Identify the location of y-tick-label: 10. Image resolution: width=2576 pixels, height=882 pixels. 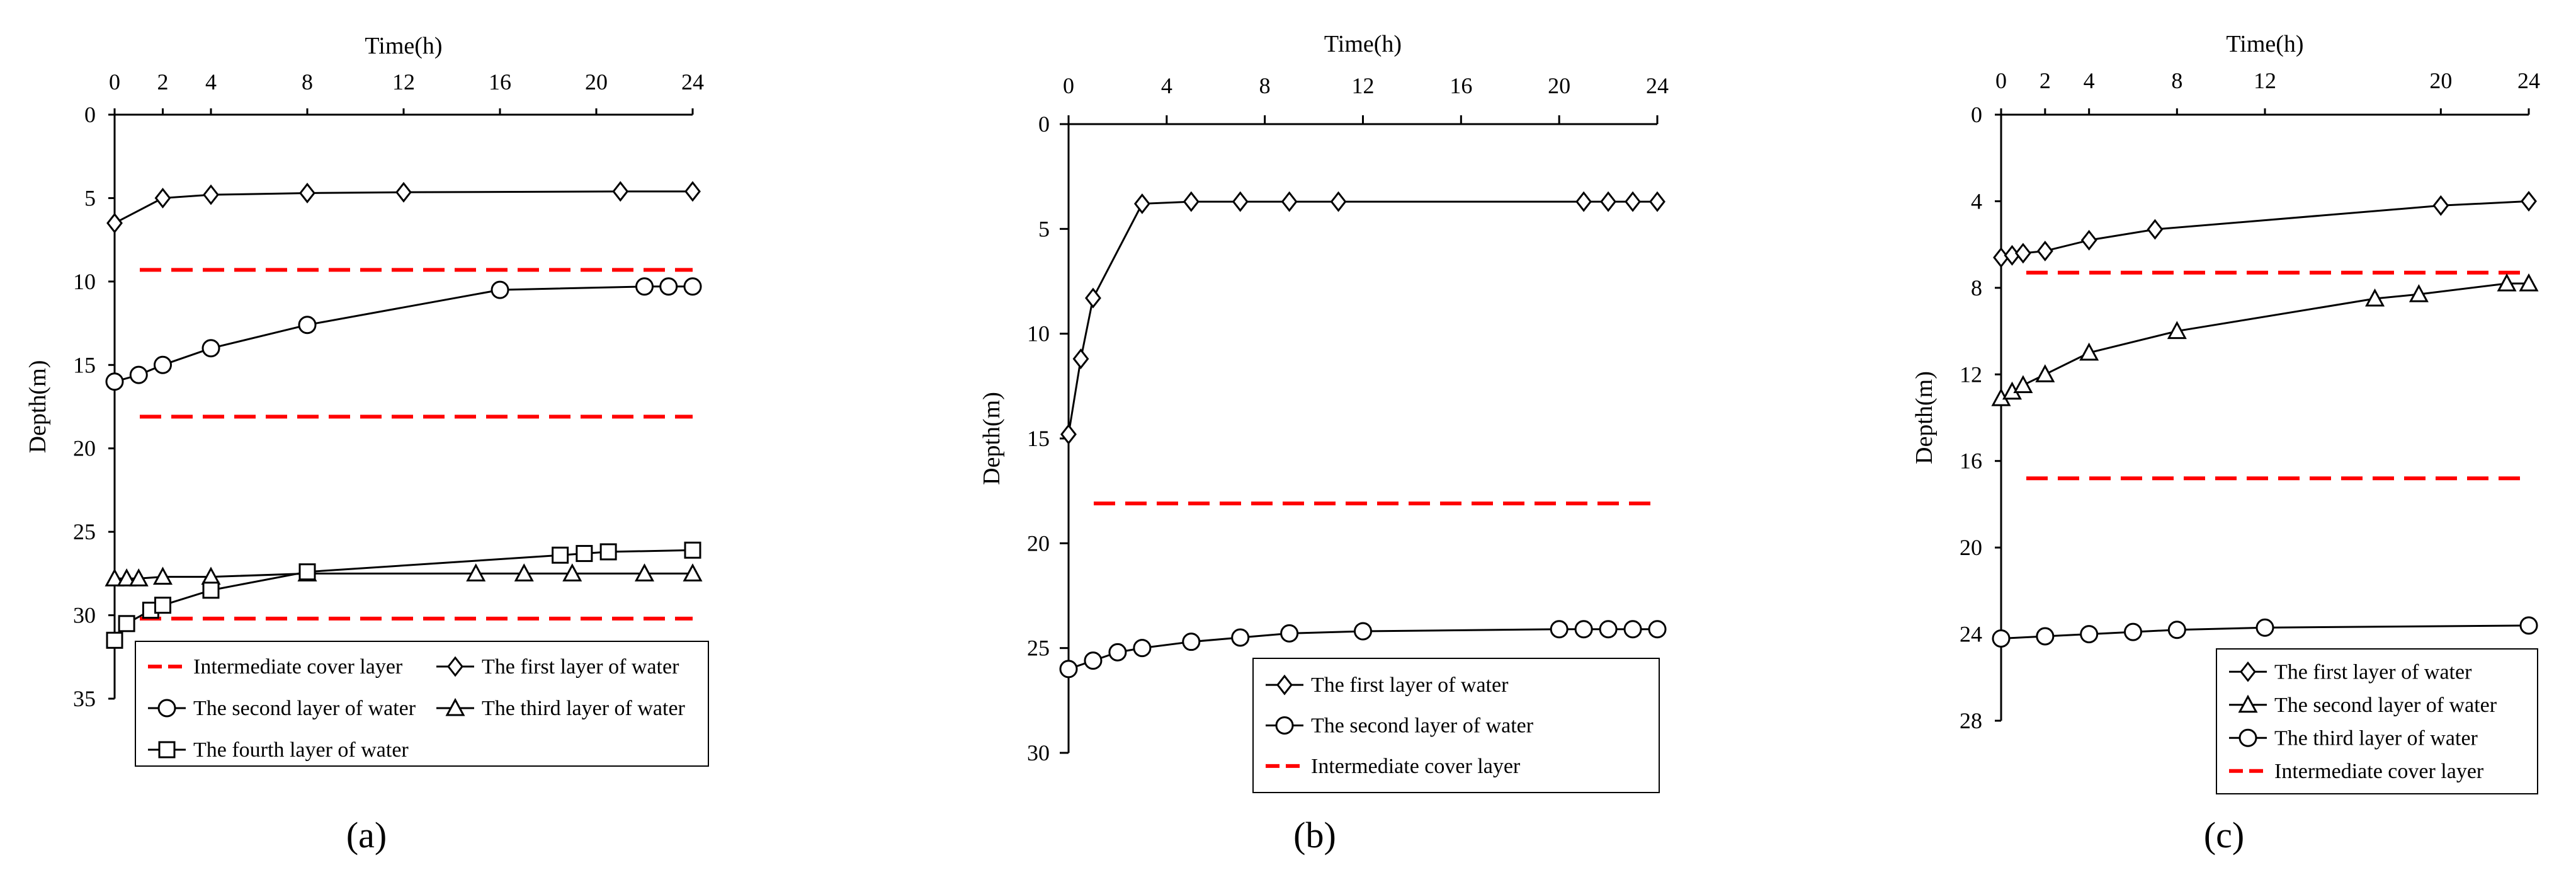
(84, 281).